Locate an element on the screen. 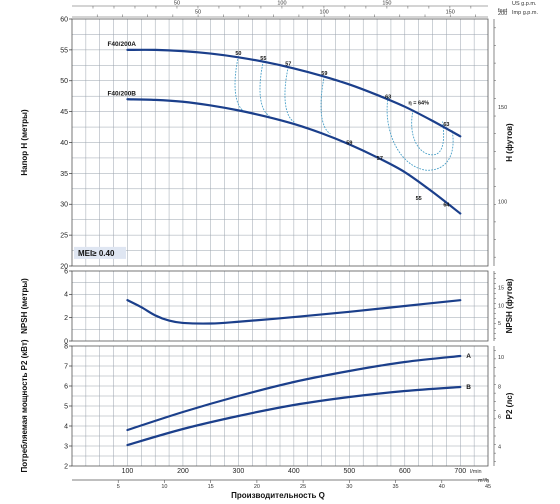 This screenshot has width=560, height=504. curve-label: F40/200B is located at coordinates (121, 93).